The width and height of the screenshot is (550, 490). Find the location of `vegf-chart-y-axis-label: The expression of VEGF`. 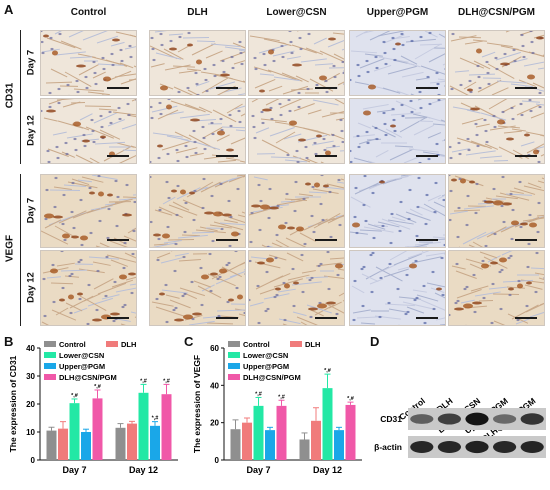

vegf-chart-y-axis-label: The expression of VEGF is located at coordinates (197, 404).